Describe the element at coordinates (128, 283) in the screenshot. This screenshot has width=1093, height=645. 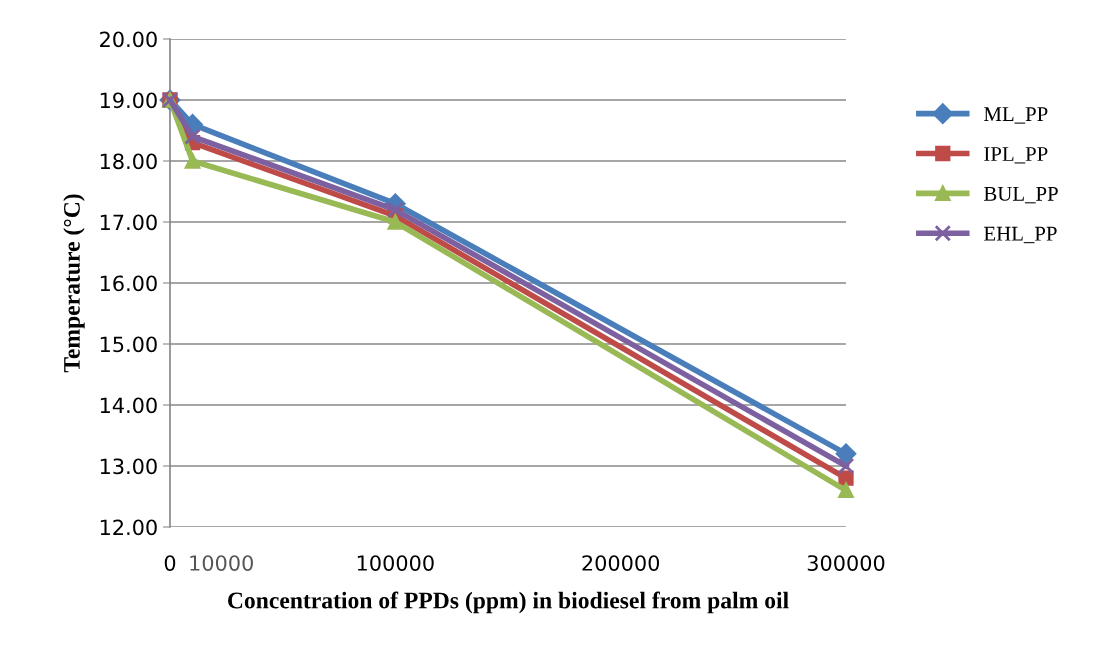
I see `y-tick-label: 16.00` at that location.